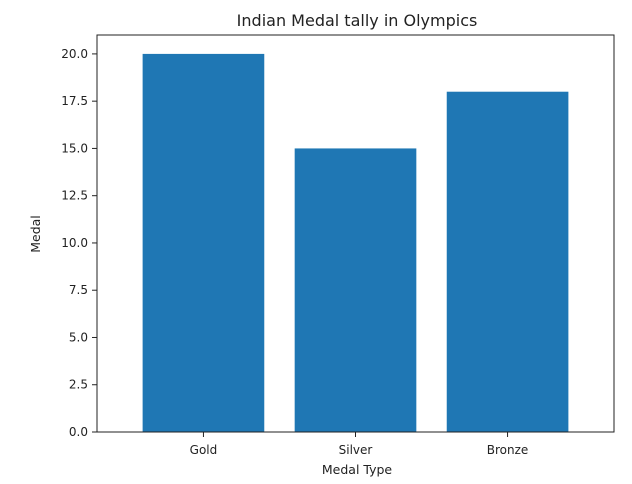 This screenshot has width=632, height=484. What do you see at coordinates (74, 148) in the screenshot?
I see `y-tick-label: 15.0` at bounding box center [74, 148].